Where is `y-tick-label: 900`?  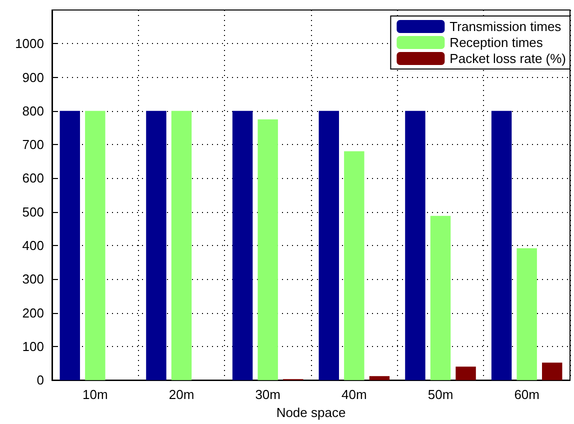
y-tick-label: 900 is located at coordinates (33, 77).